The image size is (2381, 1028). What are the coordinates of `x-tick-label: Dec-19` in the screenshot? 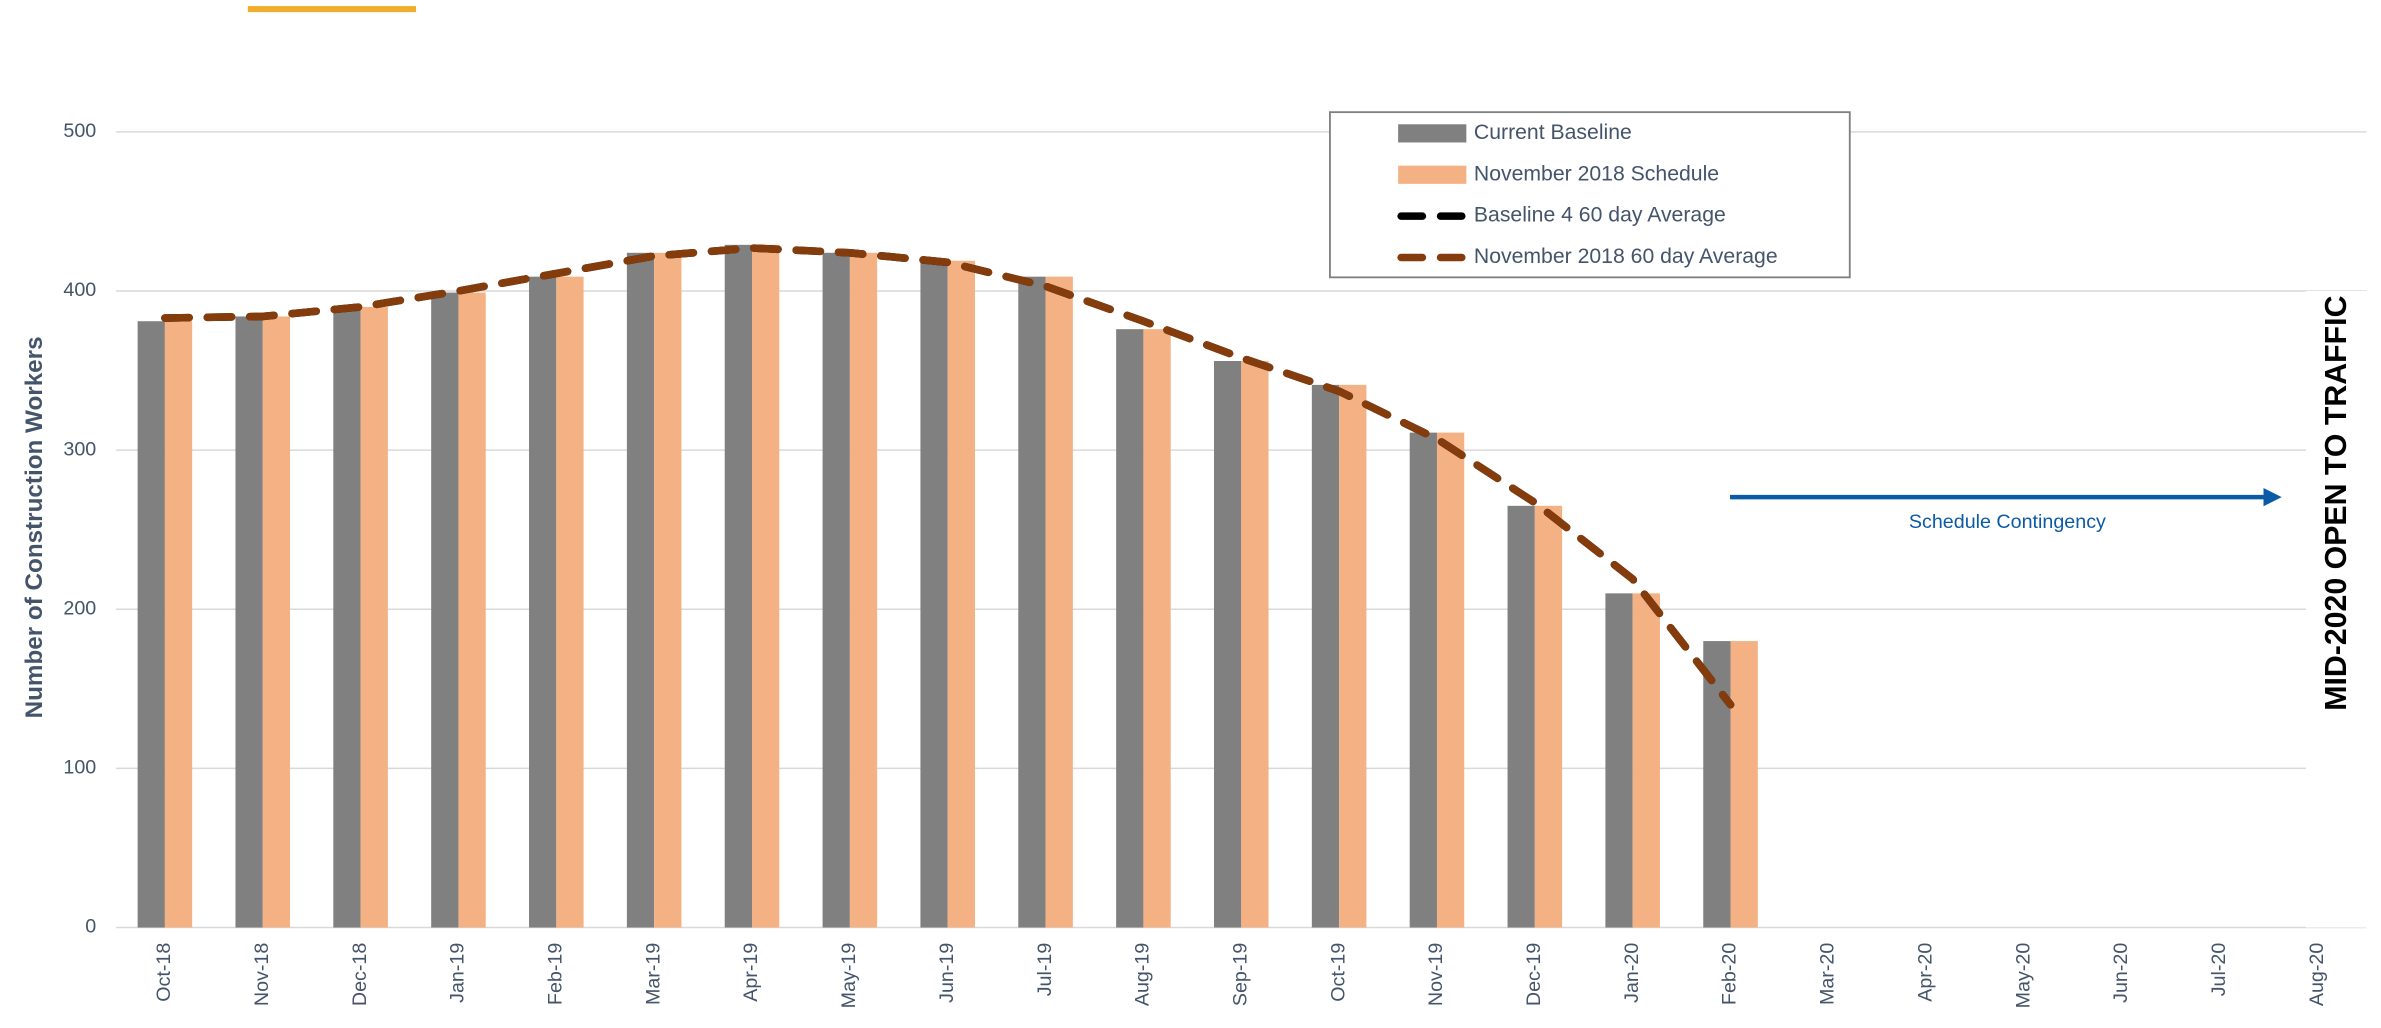 It's located at (1534, 975).